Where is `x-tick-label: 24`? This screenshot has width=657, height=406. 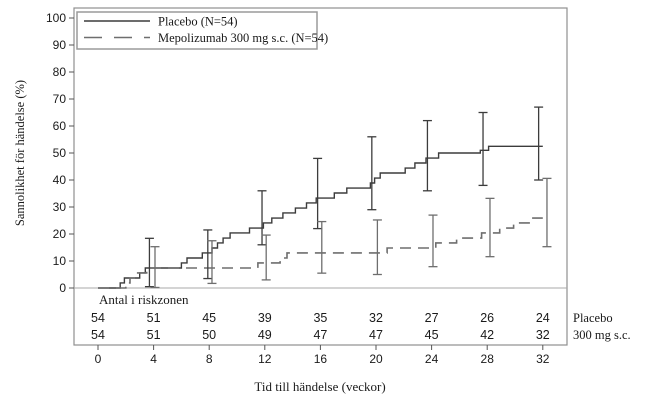
x-tick-label: 24 is located at coordinates (432, 359).